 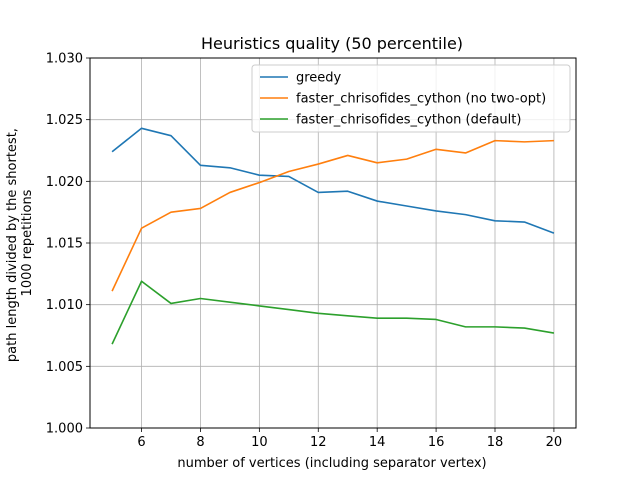 What do you see at coordinates (64, 59) in the screenshot?
I see `y-tick-label: 1.030` at bounding box center [64, 59].